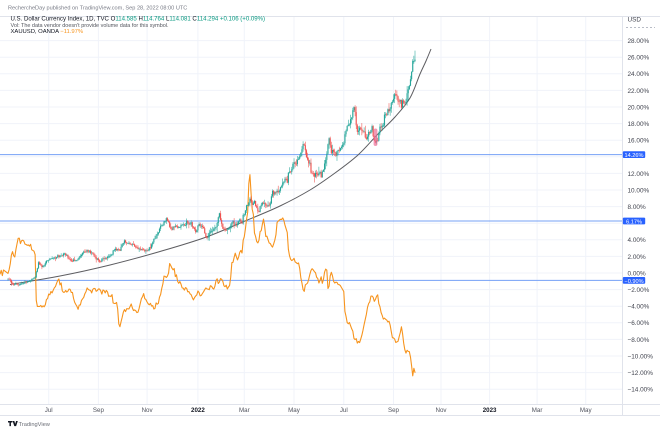  I want to click on svg-text: 0.00%, so click(637, 273).